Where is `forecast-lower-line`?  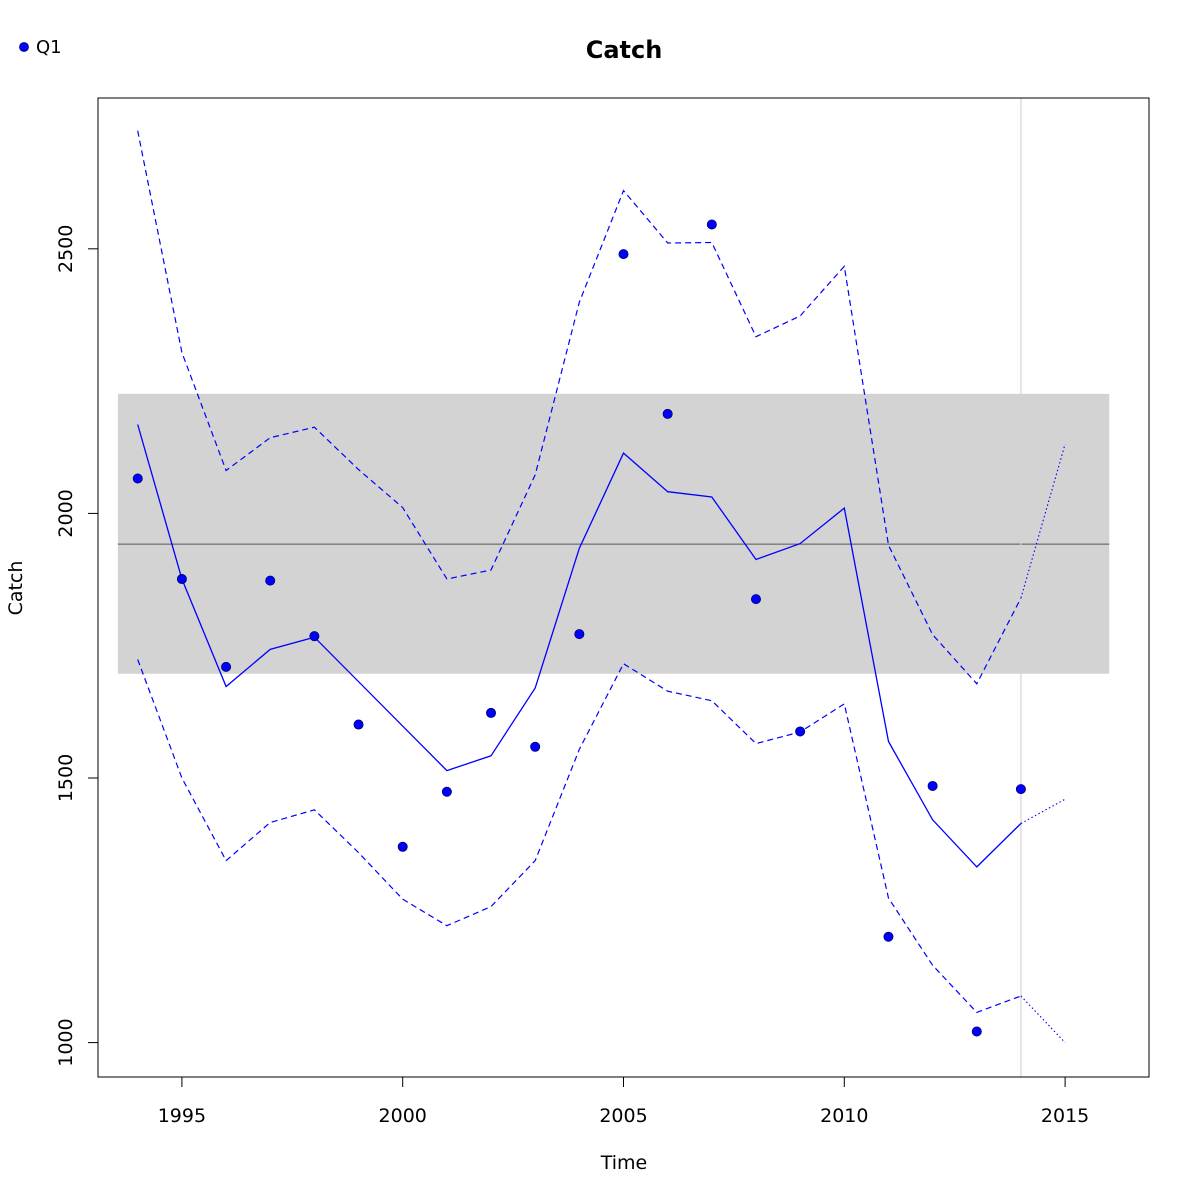 forecast-lower-line is located at coordinates (1043, 1019).